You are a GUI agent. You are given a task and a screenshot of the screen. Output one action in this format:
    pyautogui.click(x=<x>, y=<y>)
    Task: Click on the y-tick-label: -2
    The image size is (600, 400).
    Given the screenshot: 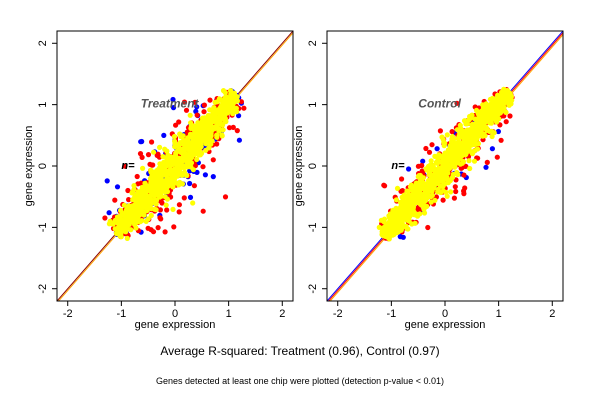 What is the action you would take?
    pyautogui.click(x=43, y=289)
    